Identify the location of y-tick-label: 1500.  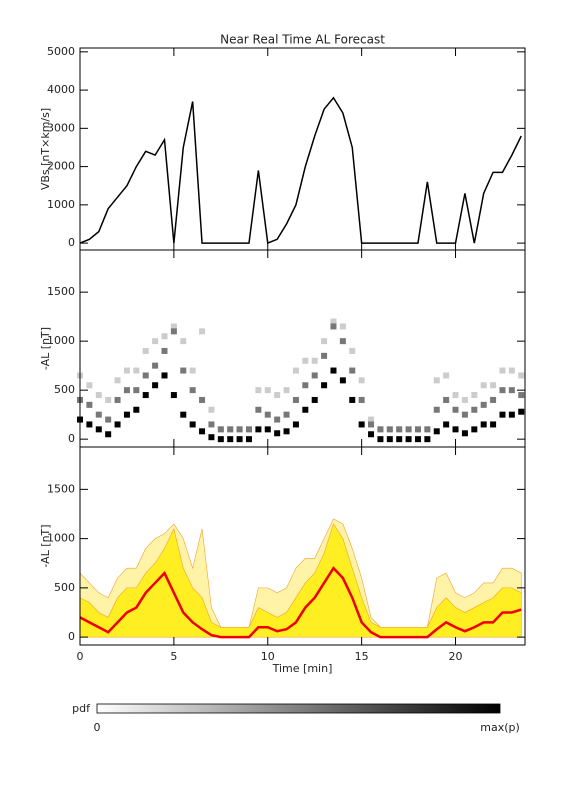
(61, 488).